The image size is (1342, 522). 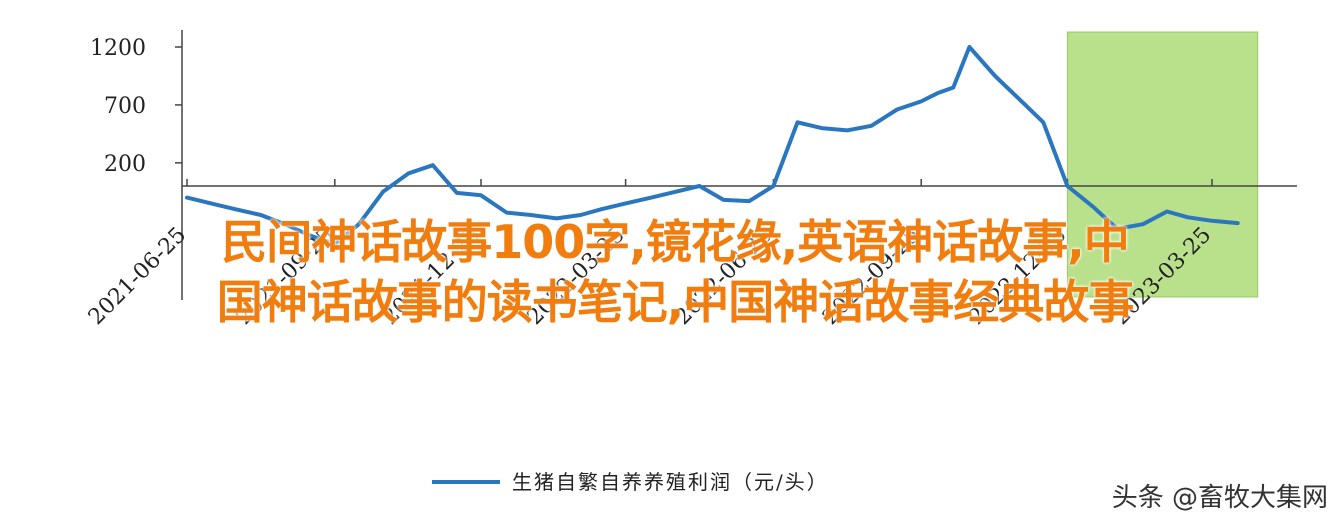 I want to click on legend: 生猪自繁自养养殖利润（元/头）, so click(x=630, y=482).